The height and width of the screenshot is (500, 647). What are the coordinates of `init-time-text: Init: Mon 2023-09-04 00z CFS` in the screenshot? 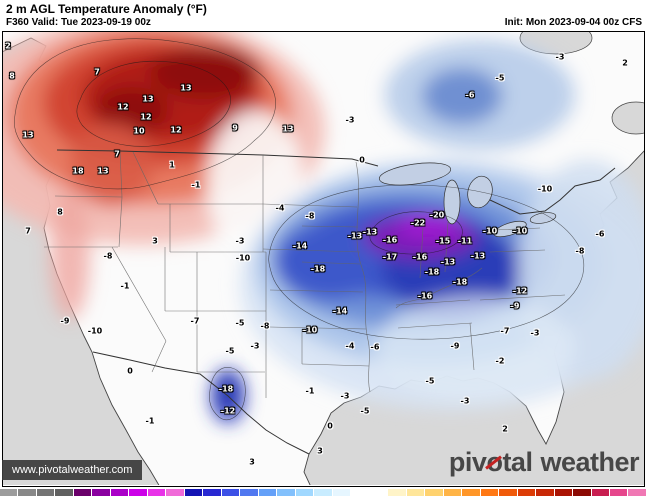 It's located at (573, 22).